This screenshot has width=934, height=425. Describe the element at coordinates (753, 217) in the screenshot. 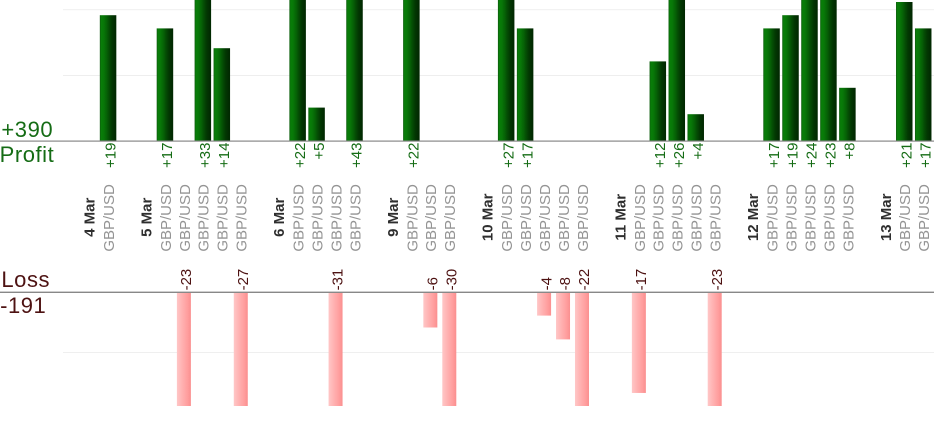

I see `svg-text: 12 Mar` at that location.